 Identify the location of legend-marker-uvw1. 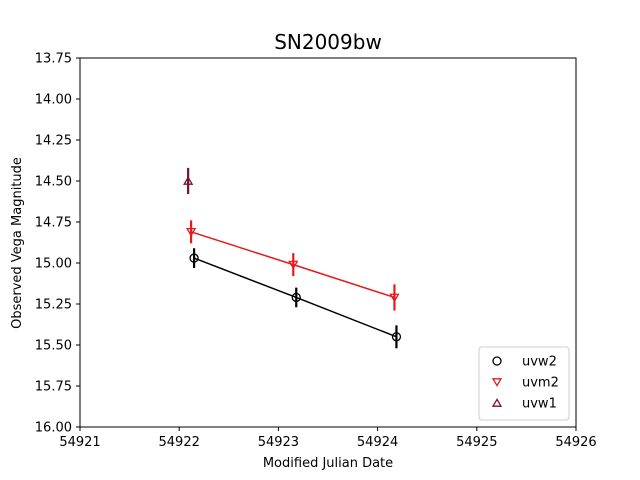
(497, 402).